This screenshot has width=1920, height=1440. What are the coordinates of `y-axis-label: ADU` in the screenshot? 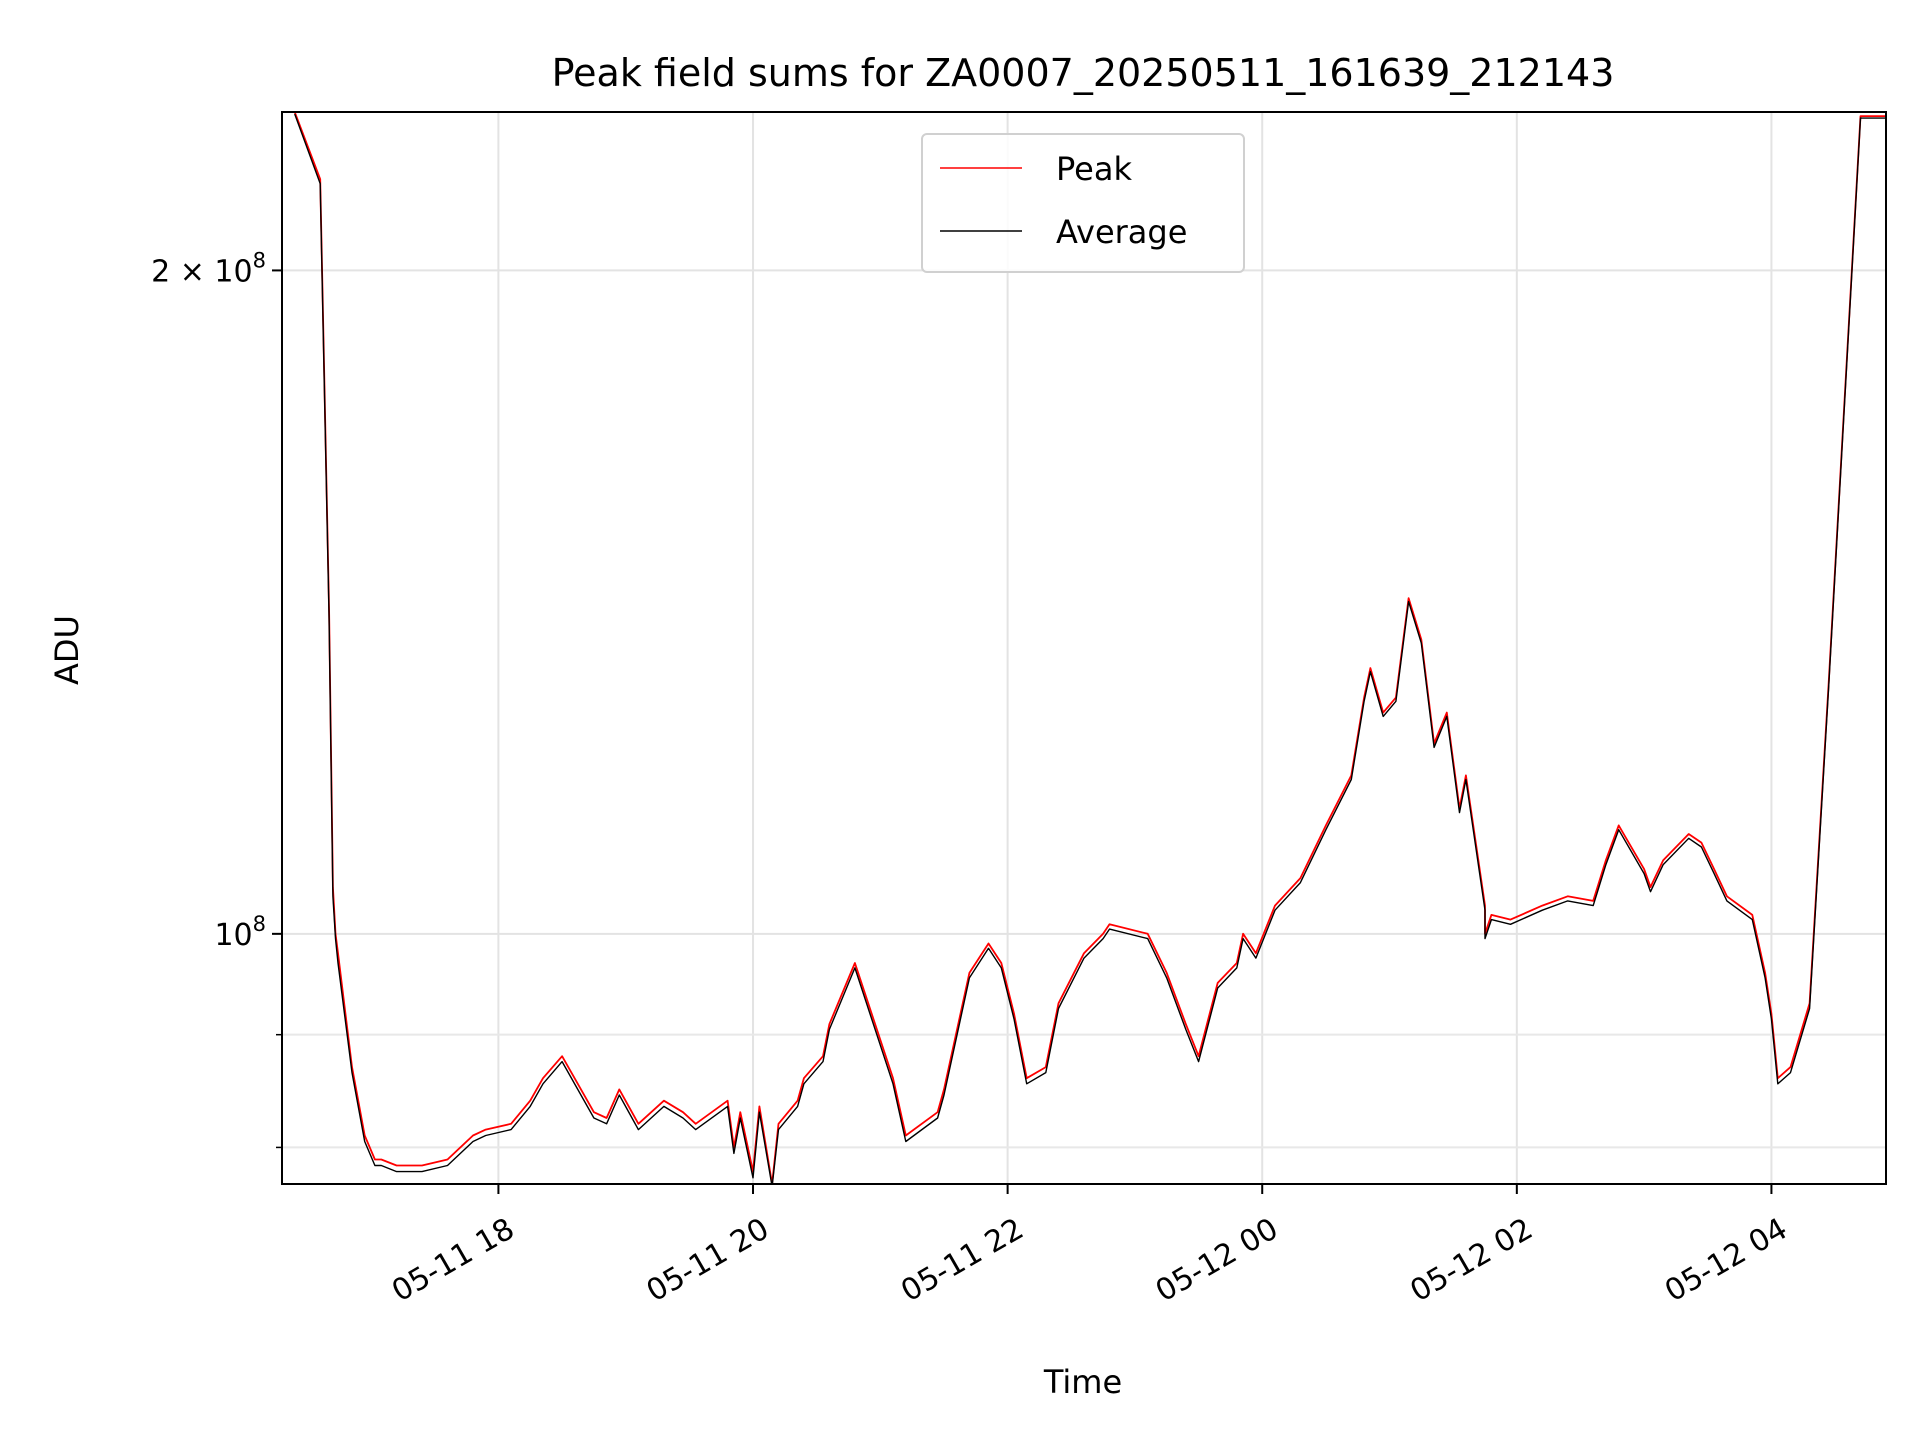 It's located at (67, 650).